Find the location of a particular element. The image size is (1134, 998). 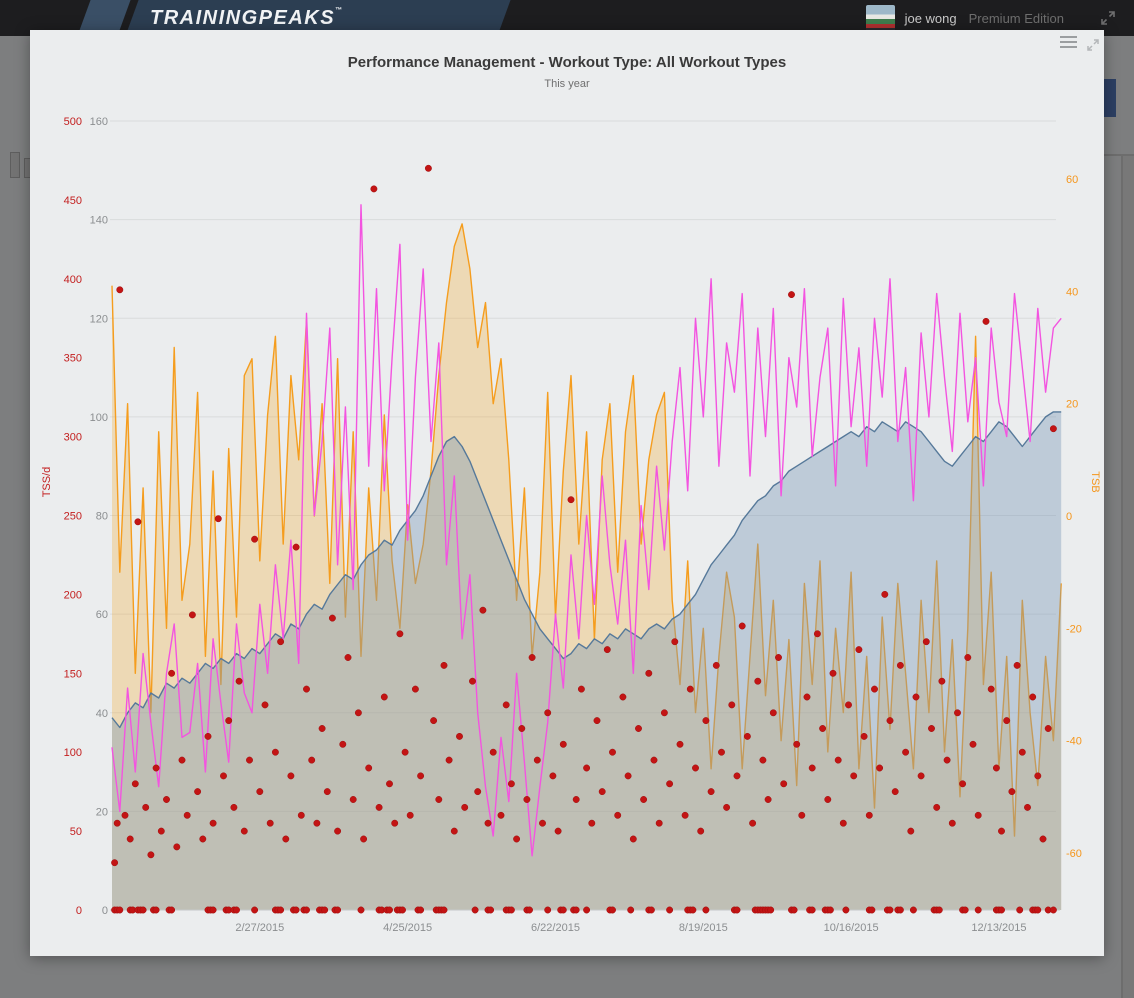

ctl-axis-tick: 140 is located at coordinates (99, 221).